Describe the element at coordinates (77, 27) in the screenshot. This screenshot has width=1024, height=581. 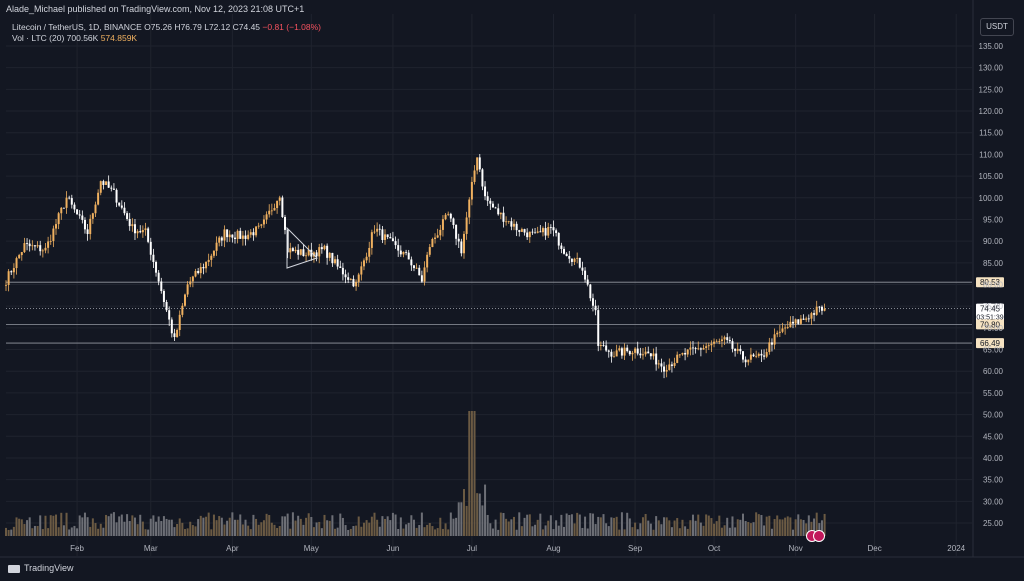
I see `symbol-name: Litecoin / TetherUS, 1D, BINANCE` at that location.